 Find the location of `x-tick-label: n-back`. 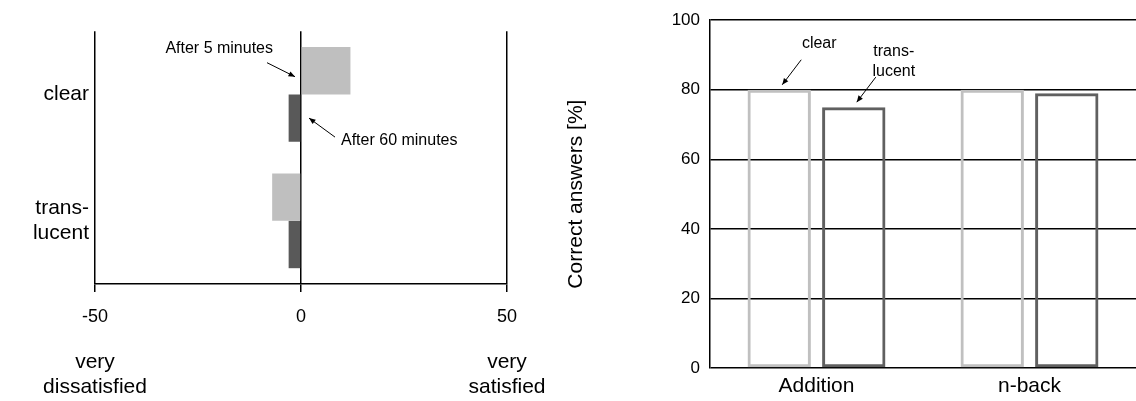

x-tick-label: n-back is located at coordinates (1029, 385).